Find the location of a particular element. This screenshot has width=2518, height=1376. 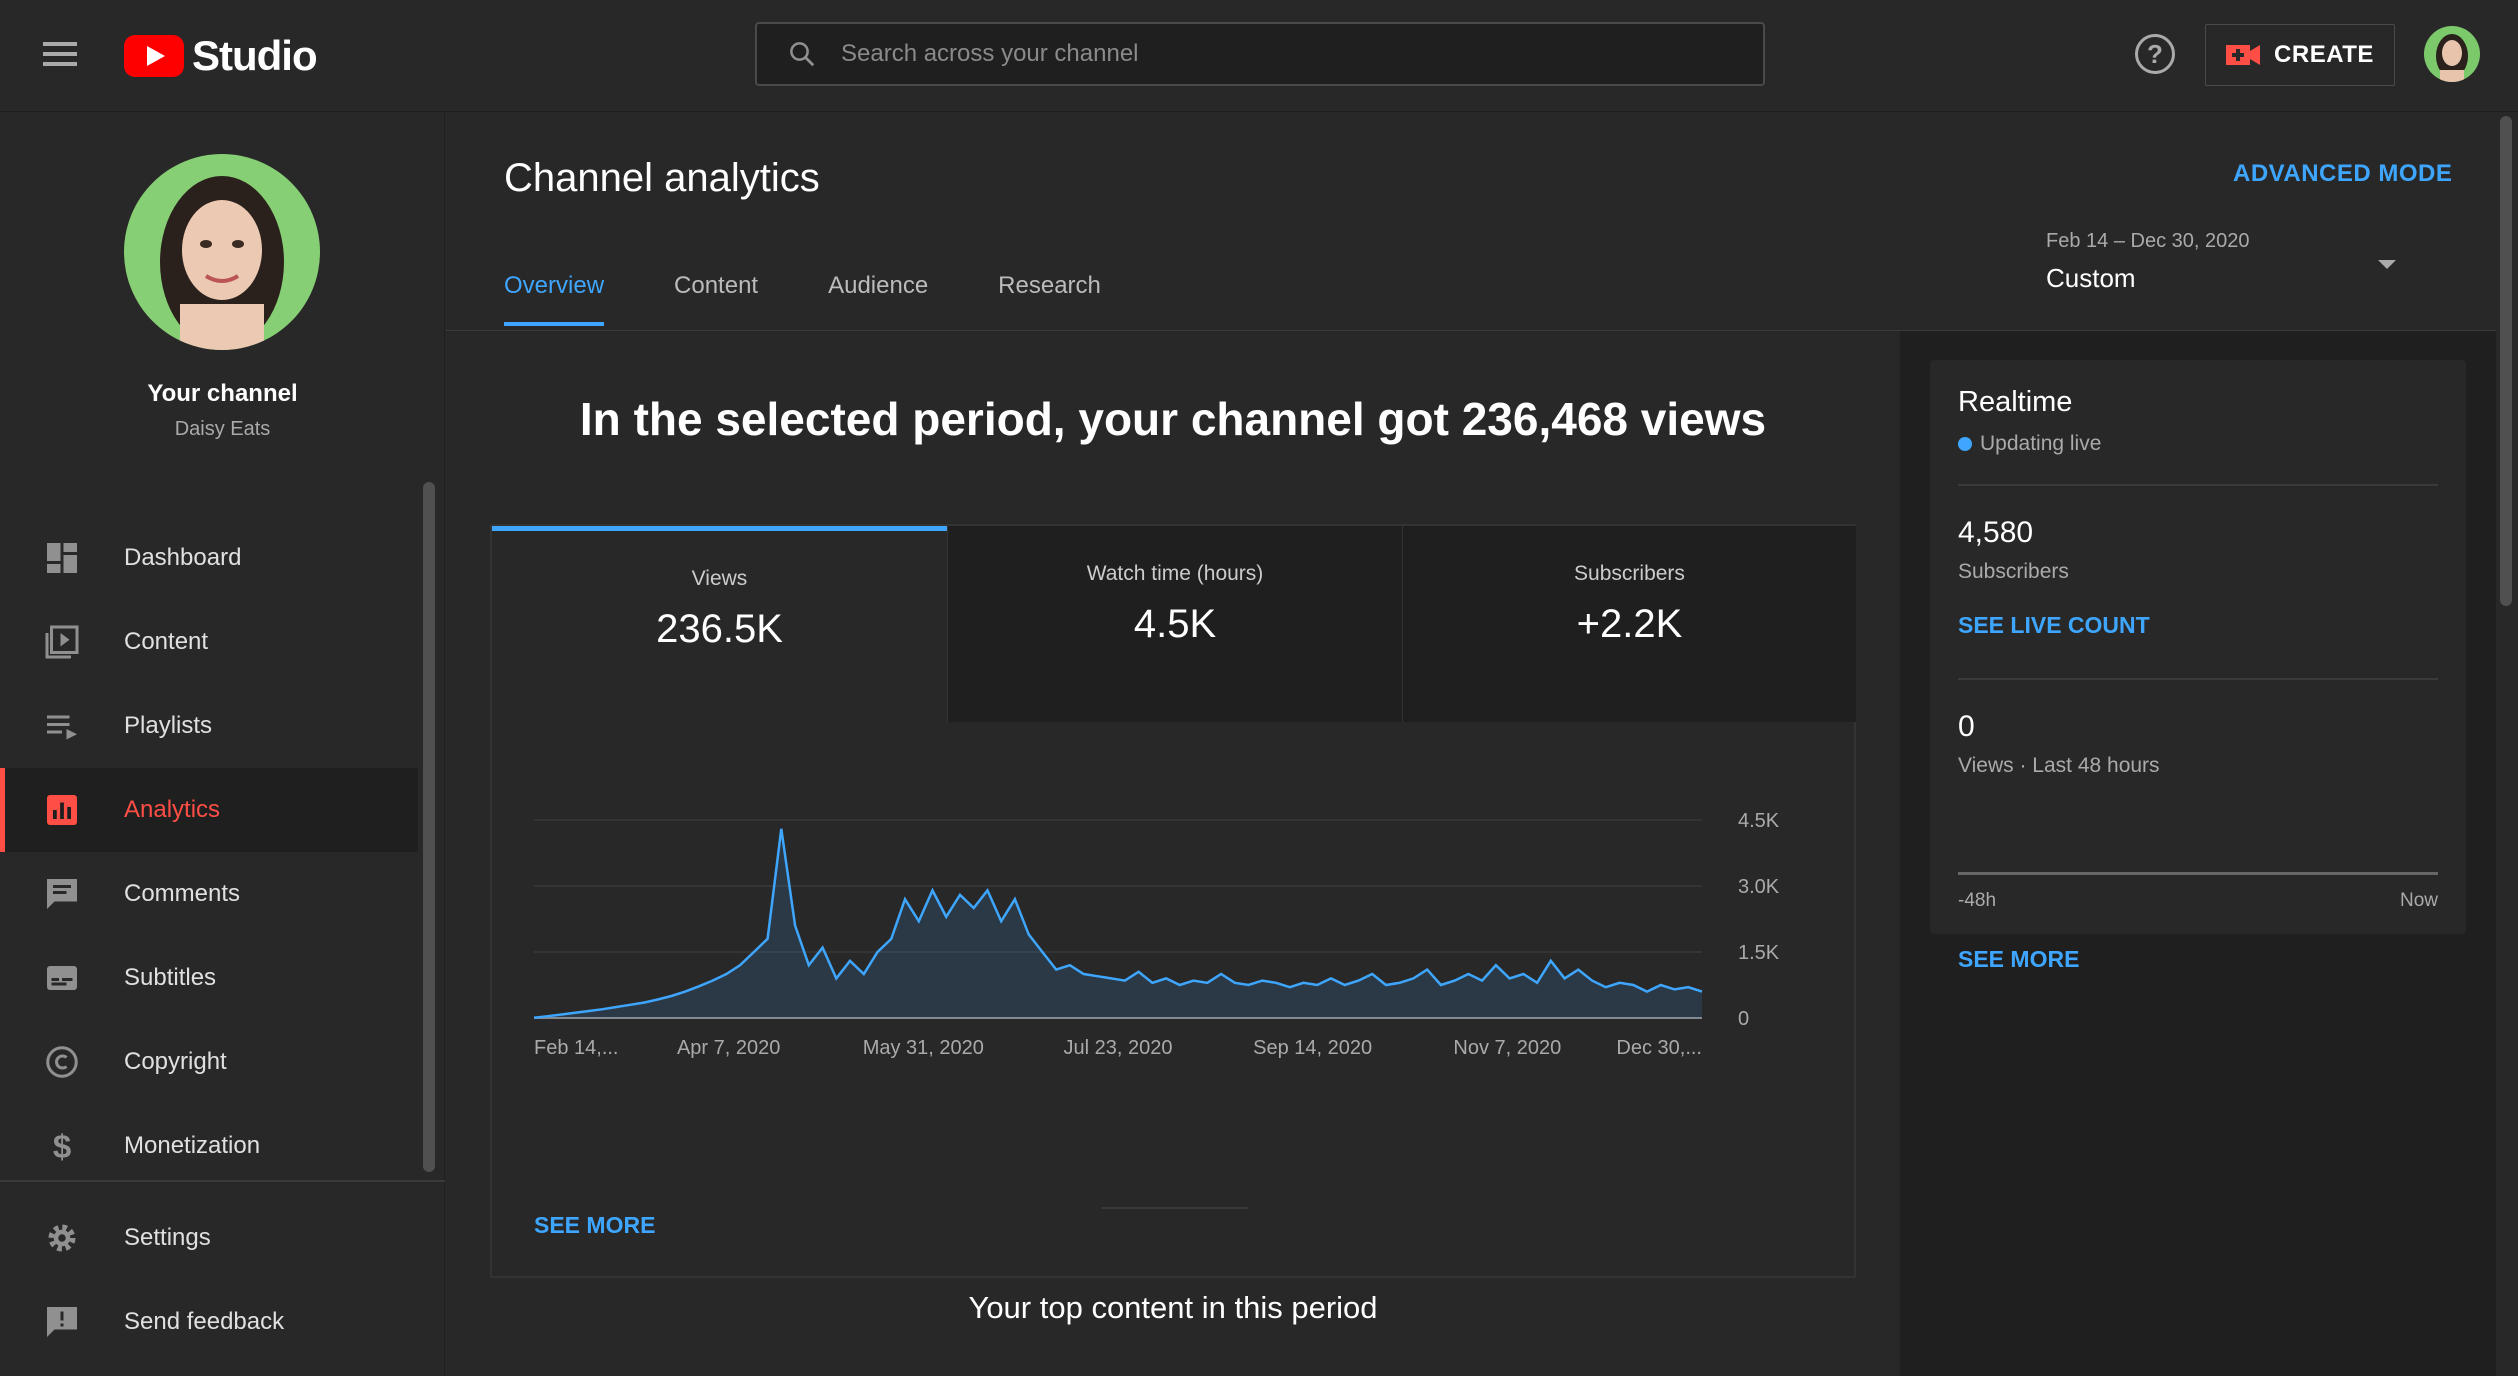

sidebar-item-label: Content is located at coordinates (166, 641).